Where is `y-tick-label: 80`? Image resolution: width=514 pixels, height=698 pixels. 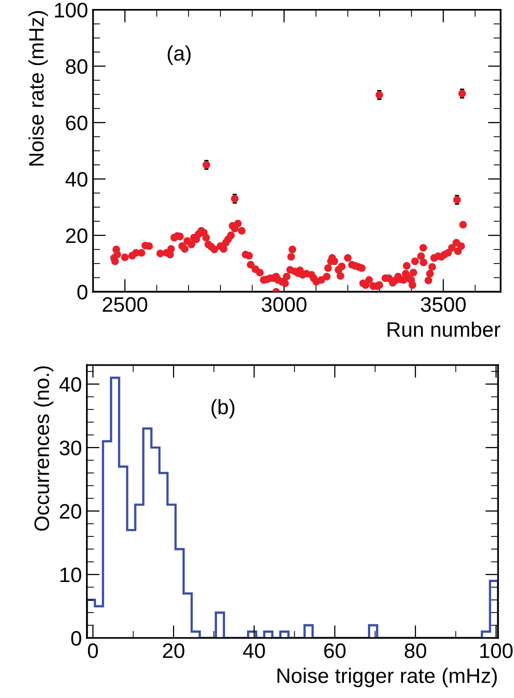
y-tick-label: 80 is located at coordinates (77, 66).